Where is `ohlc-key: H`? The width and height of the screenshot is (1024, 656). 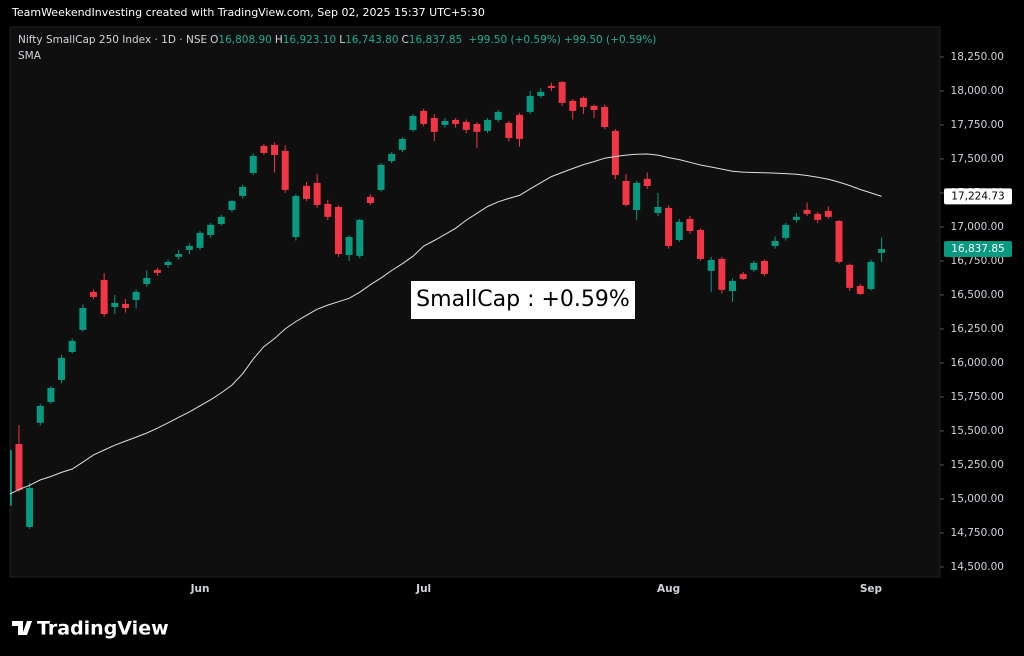
ohlc-key: H is located at coordinates (278, 40).